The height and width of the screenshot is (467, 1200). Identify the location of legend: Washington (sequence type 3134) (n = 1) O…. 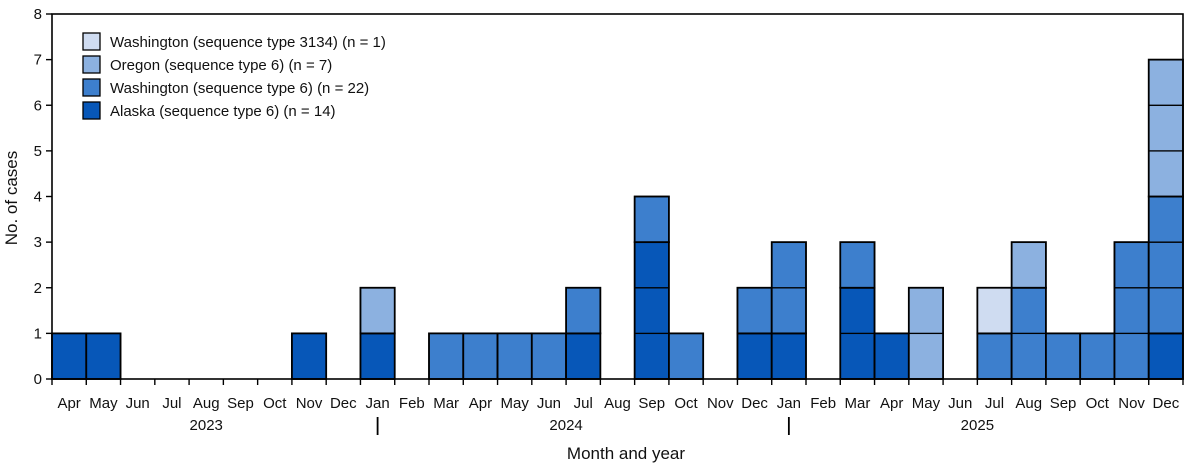
(234, 76).